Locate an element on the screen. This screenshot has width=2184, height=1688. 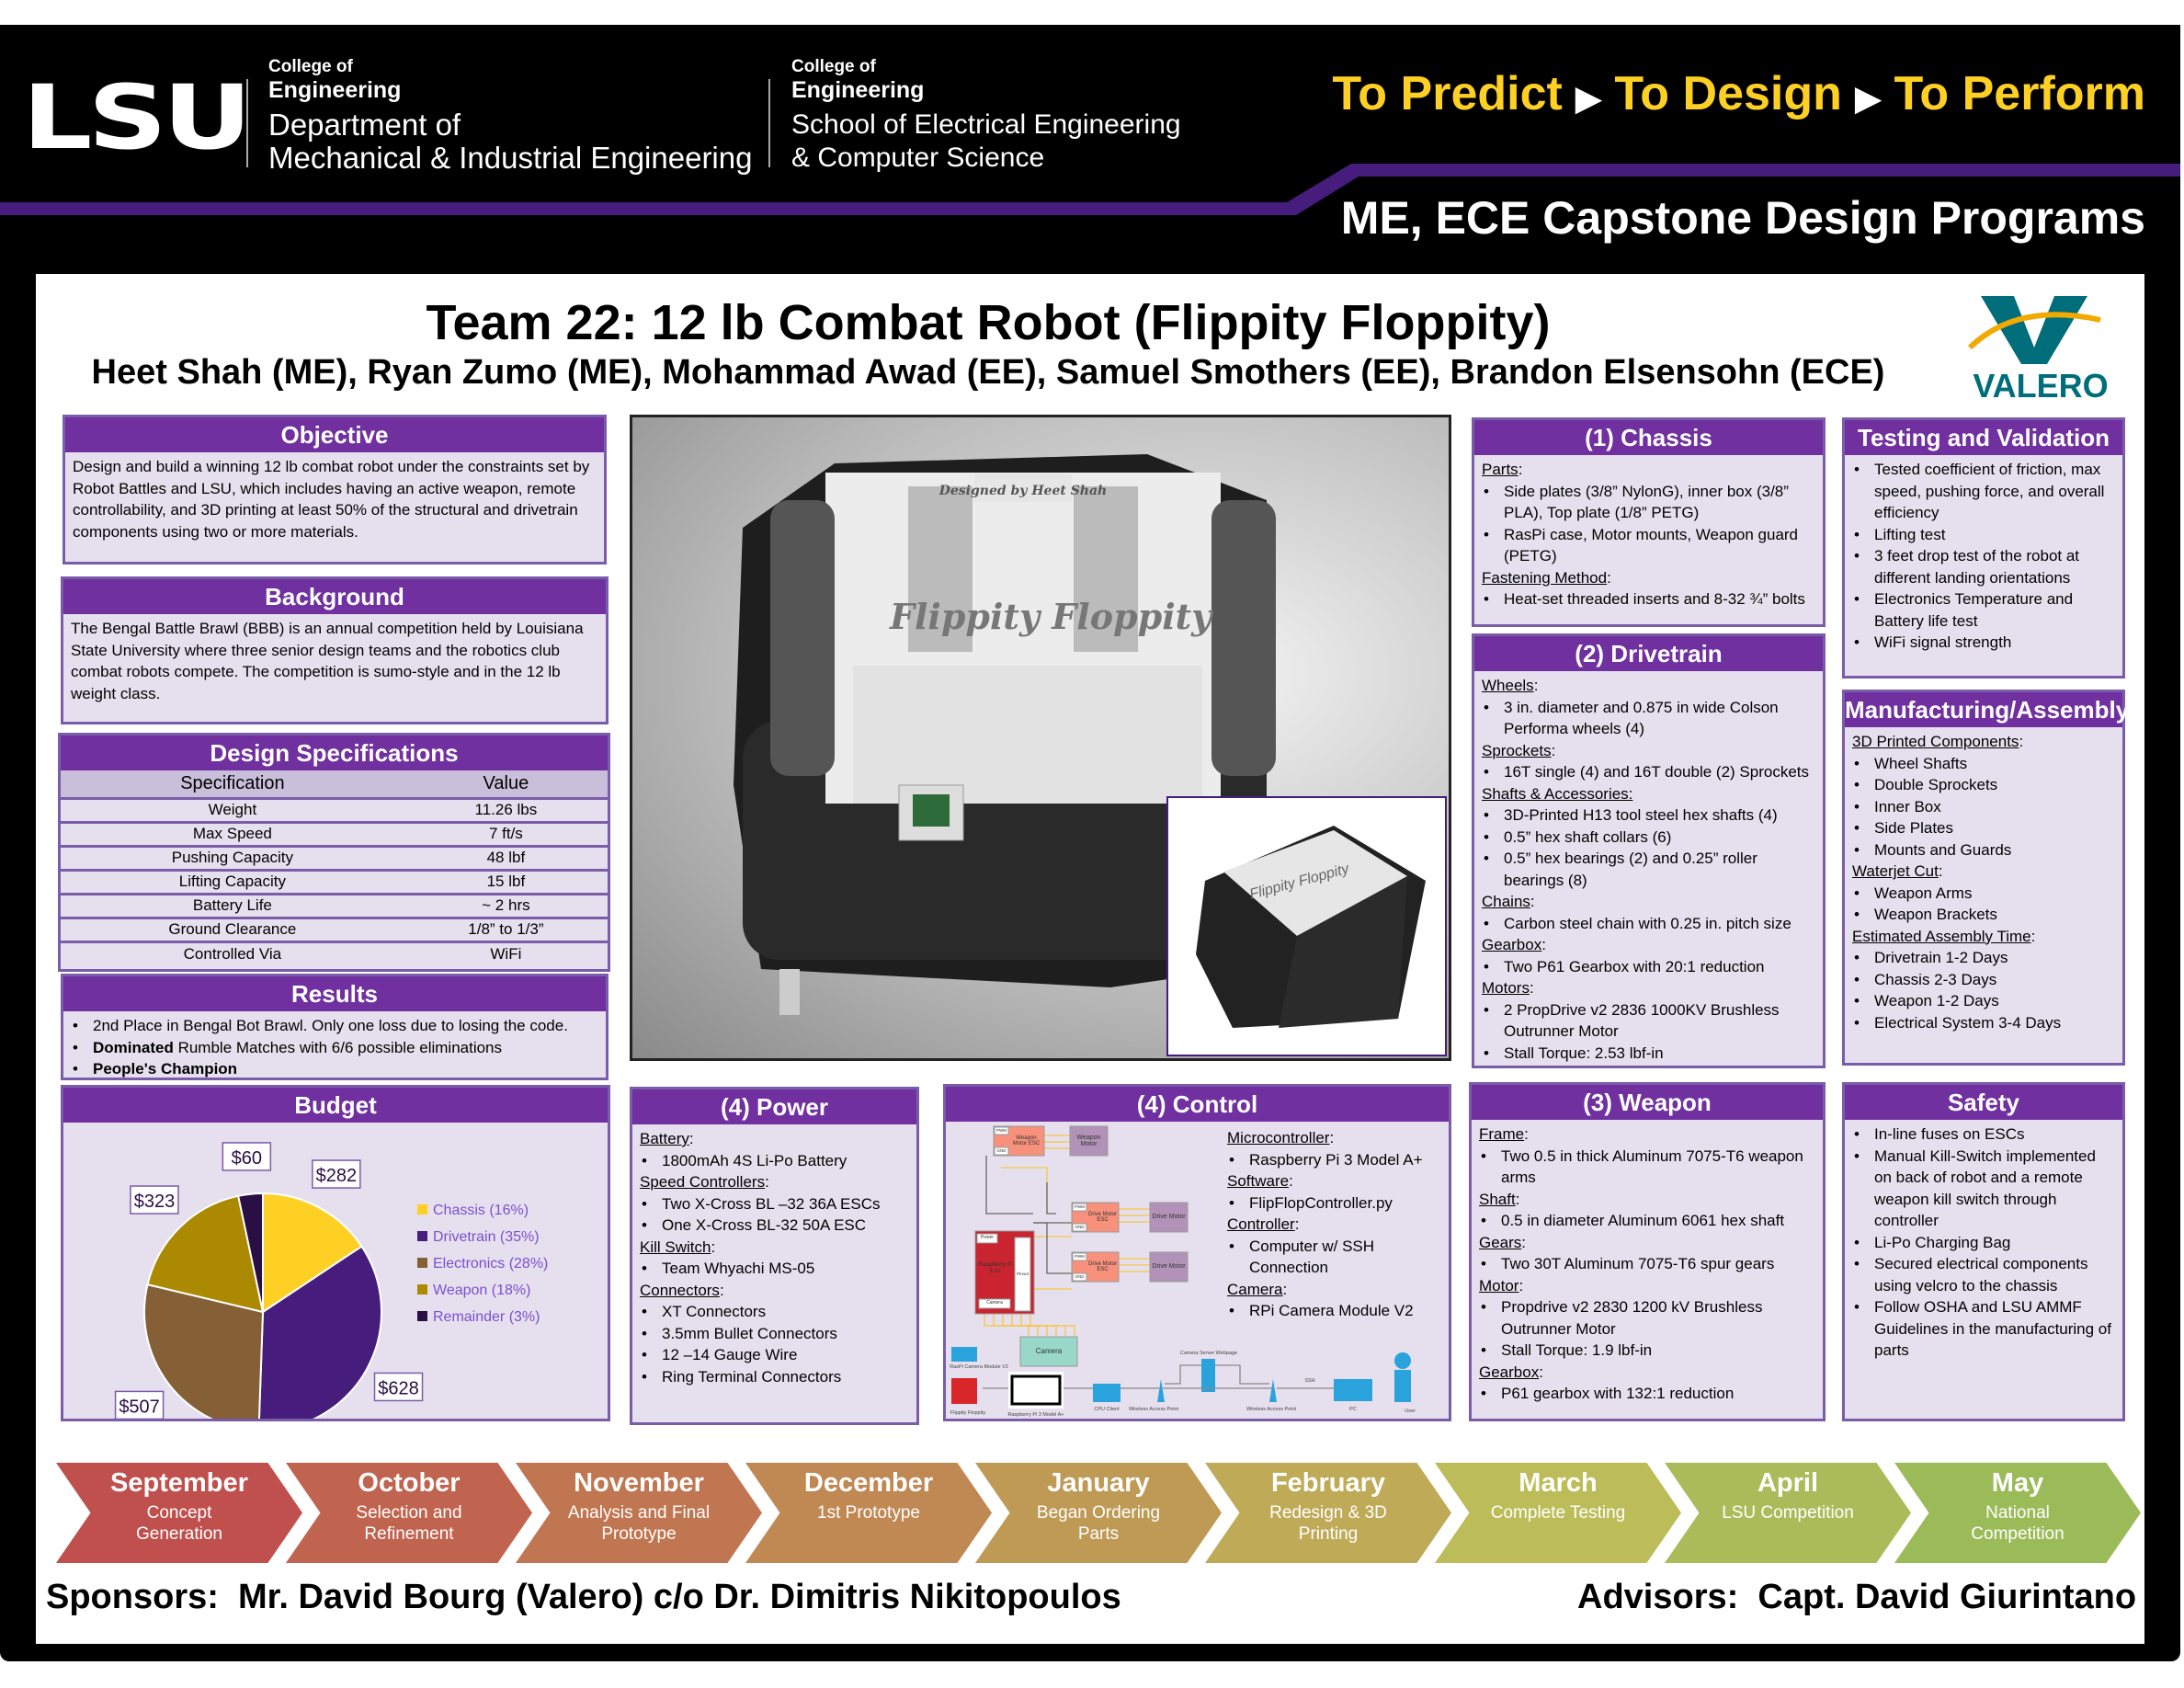
subheading: Parts: is located at coordinates (1502, 470).